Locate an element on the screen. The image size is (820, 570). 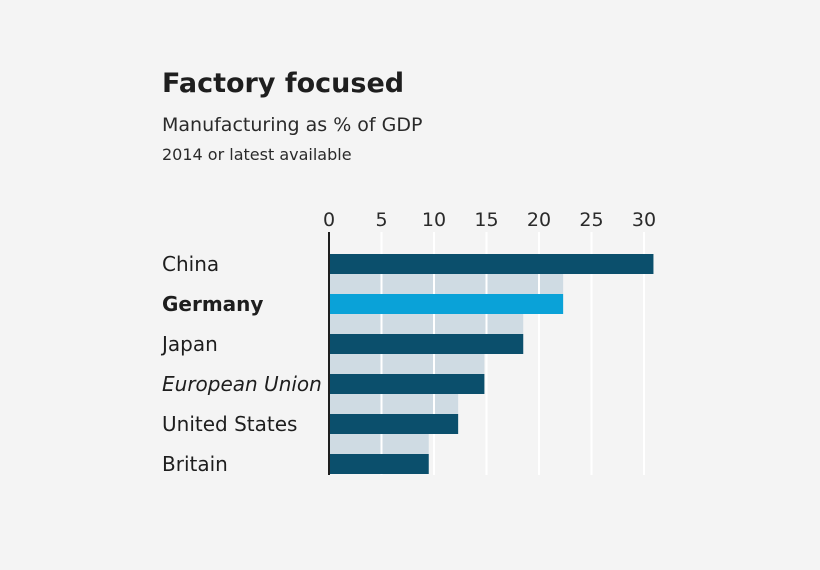
chart-title: Factory focused is located at coordinates (283, 83).